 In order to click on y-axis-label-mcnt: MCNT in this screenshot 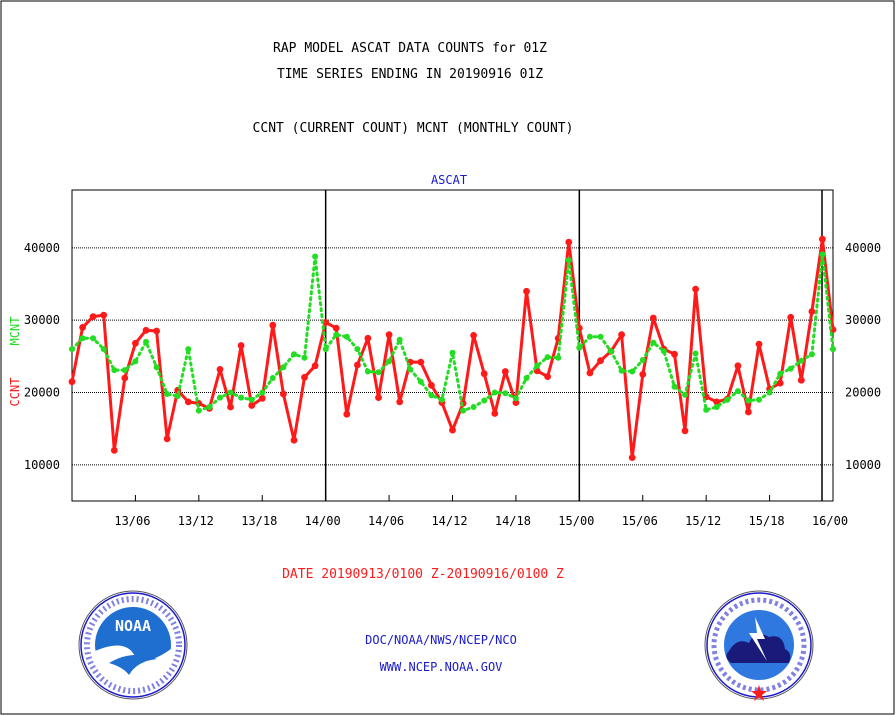, I will do `click(15, 331)`.